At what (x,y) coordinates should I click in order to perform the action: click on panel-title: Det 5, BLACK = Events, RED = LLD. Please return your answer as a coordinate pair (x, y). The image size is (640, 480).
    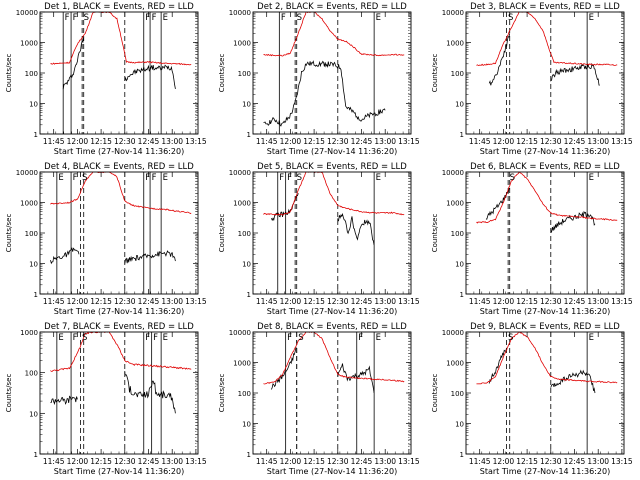
    Looking at the image, I should click on (332, 167).